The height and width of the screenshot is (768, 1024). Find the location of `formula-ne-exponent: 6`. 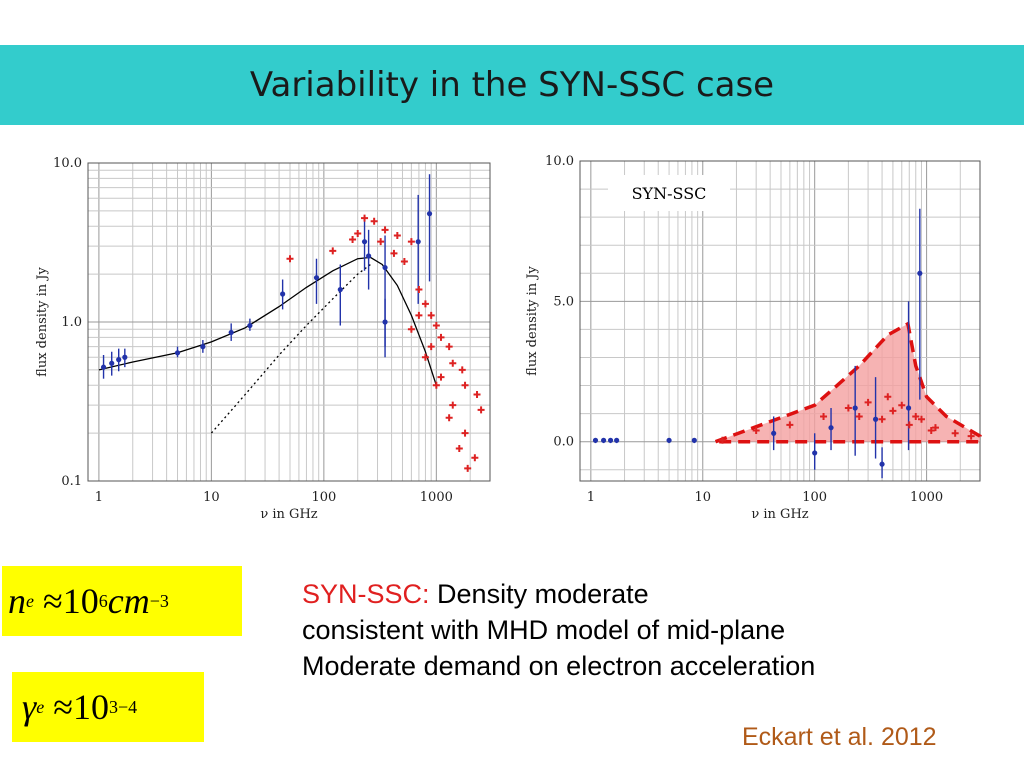

formula-ne-exponent: 6 is located at coordinates (103, 600).